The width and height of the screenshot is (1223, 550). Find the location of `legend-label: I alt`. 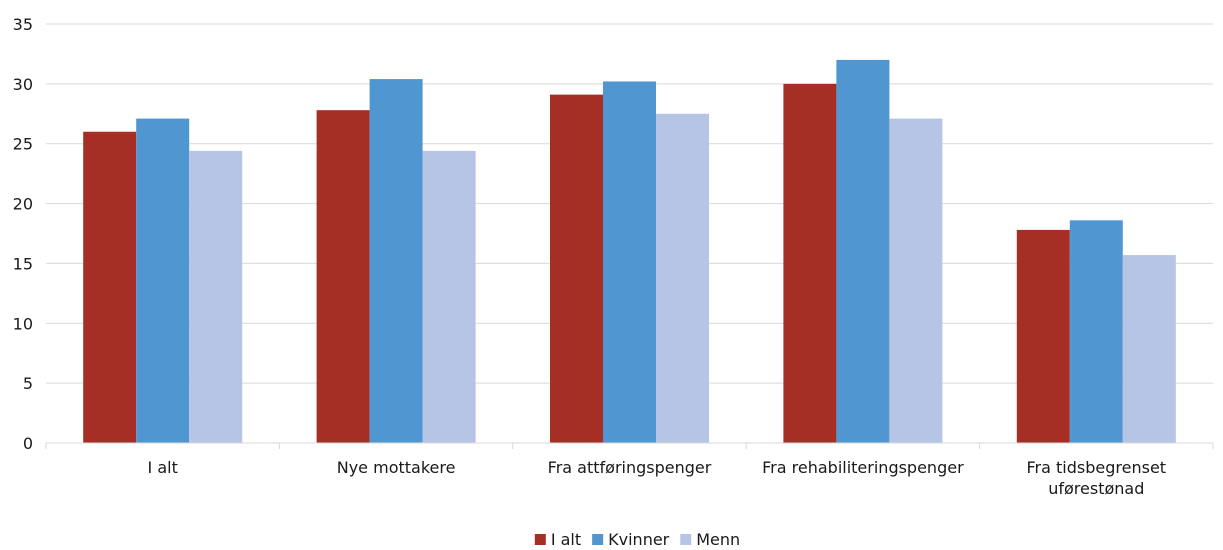

legend-label: I alt is located at coordinates (566, 539).